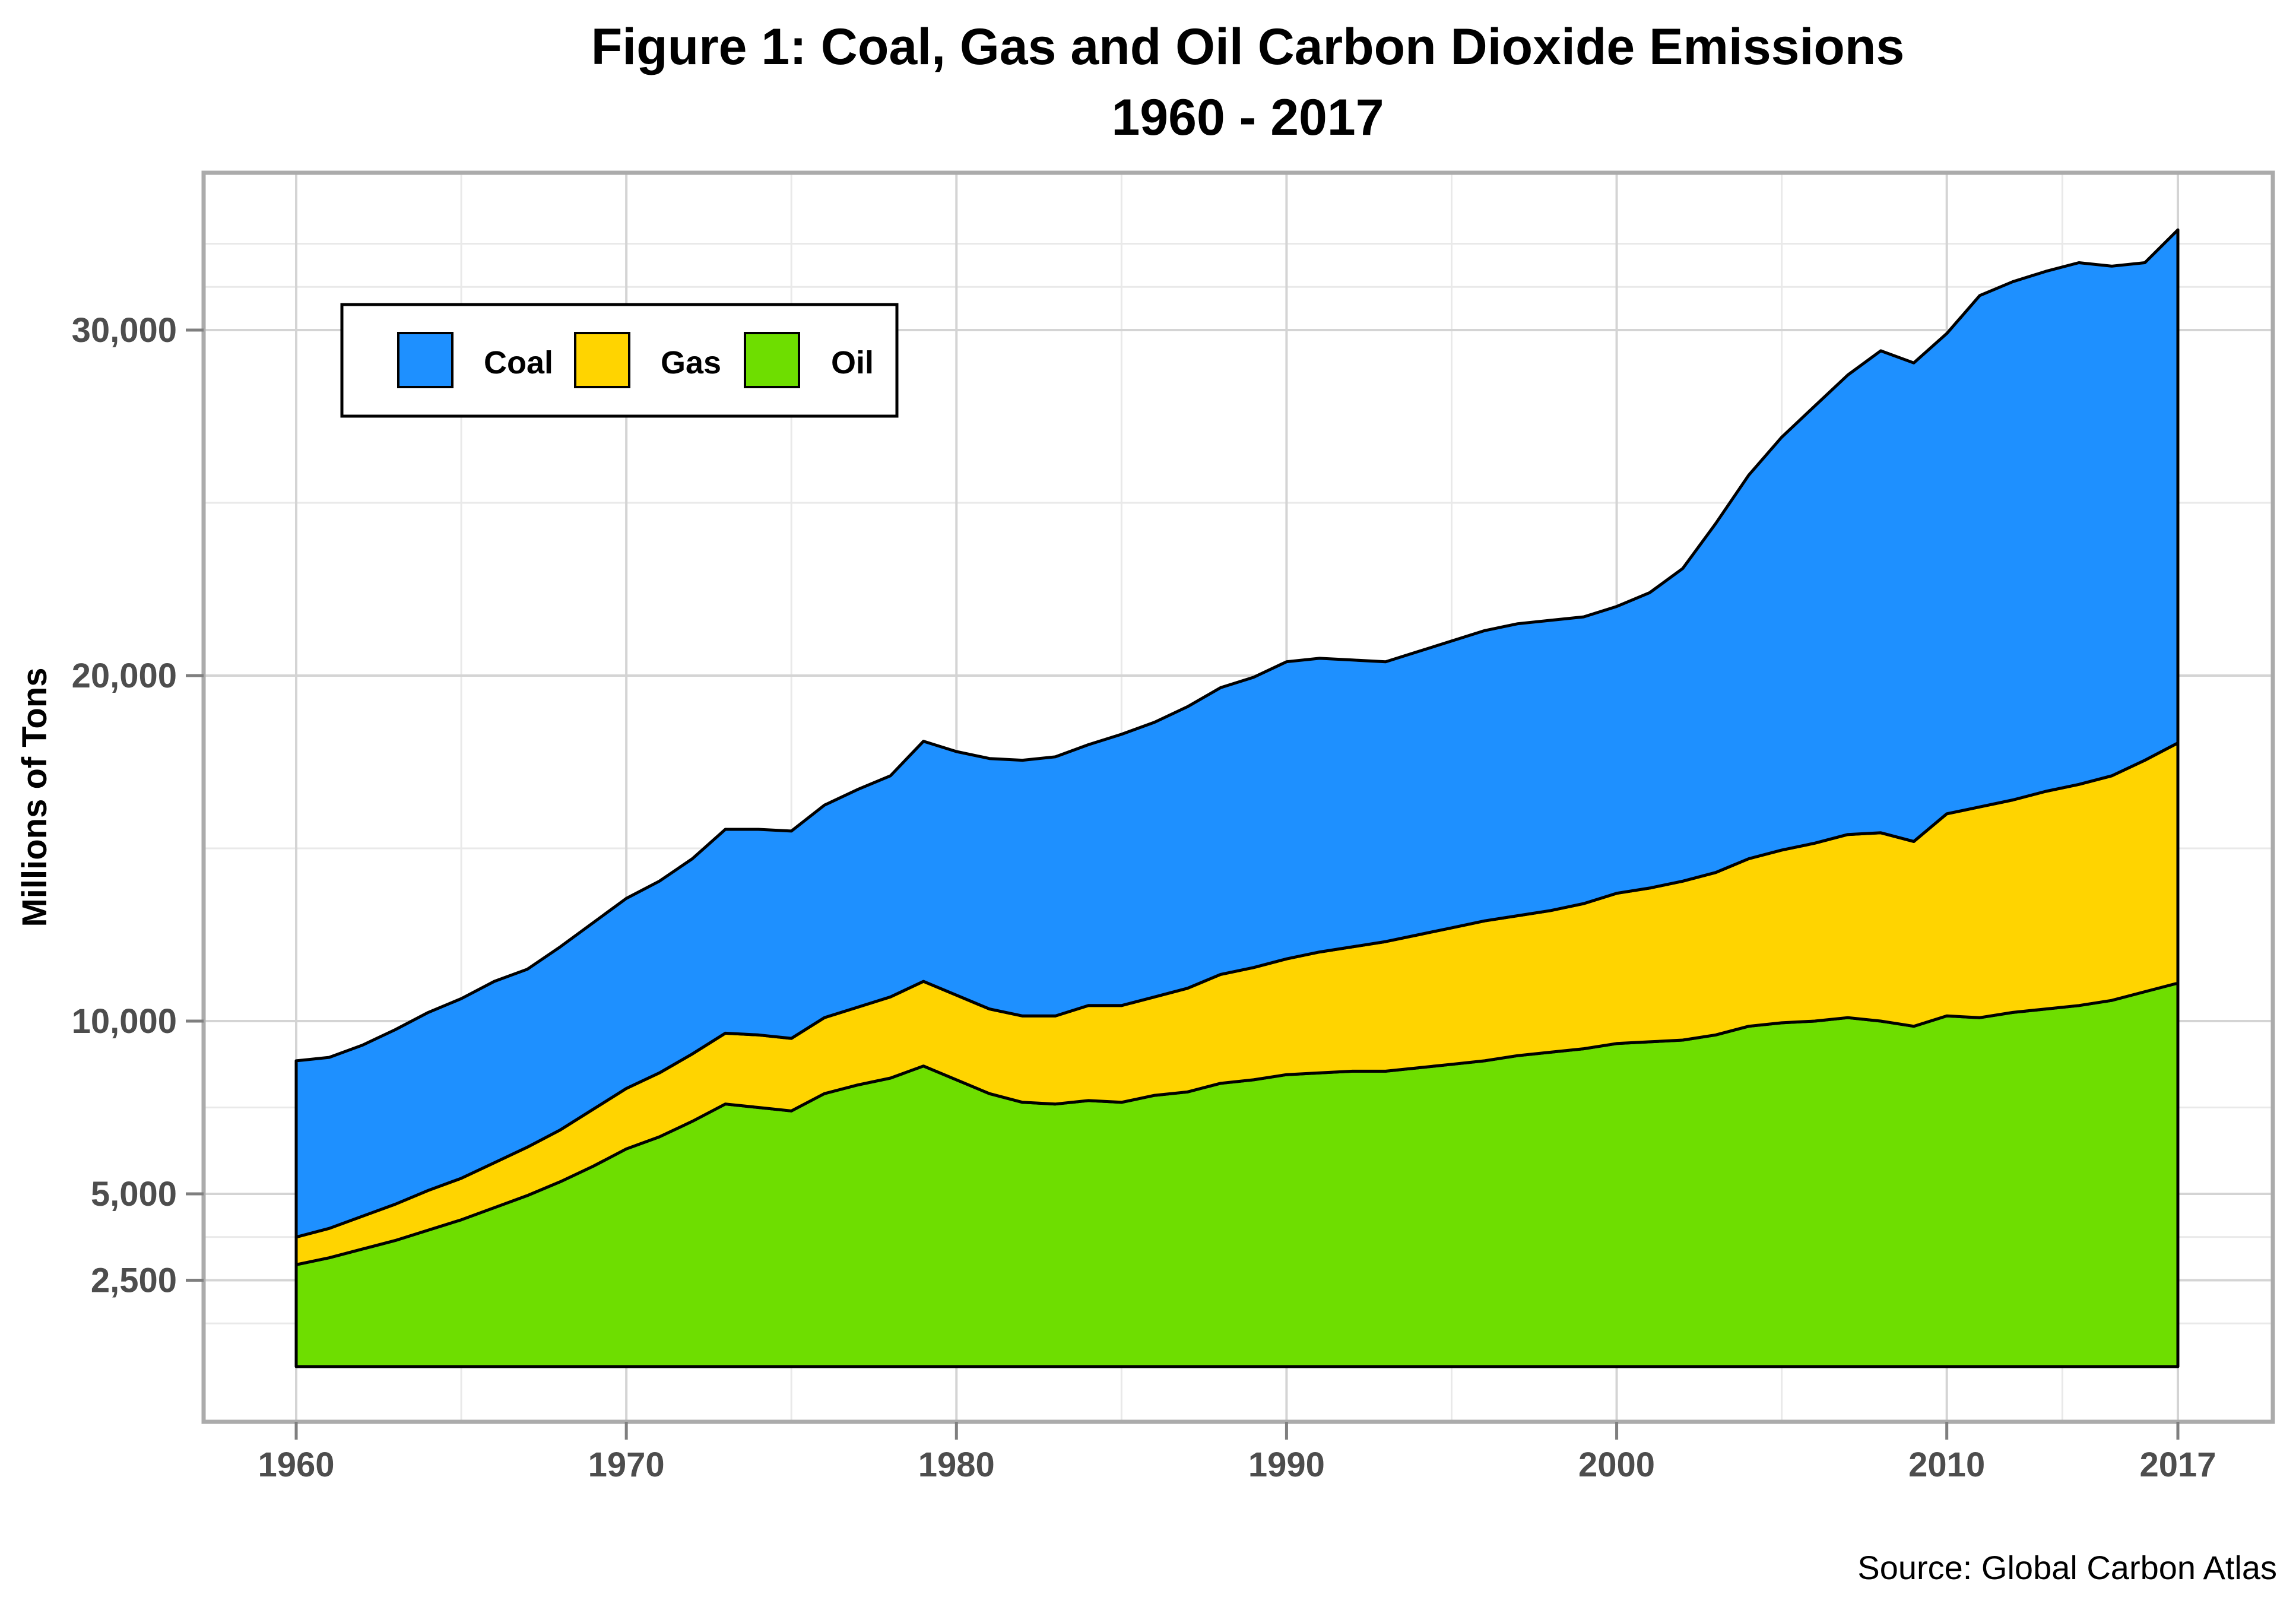  What do you see at coordinates (124, 1021) in the screenshot?
I see `y-tick-label: 10,000` at bounding box center [124, 1021].